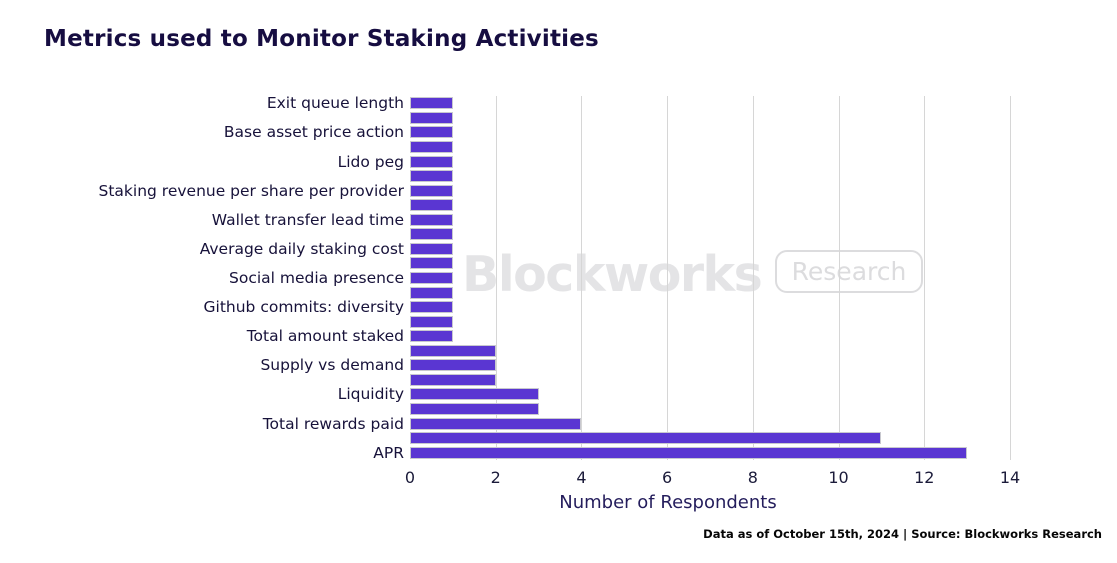 The width and height of the screenshot is (1117, 563). I want to click on bar-lido-peg, so click(431, 161).